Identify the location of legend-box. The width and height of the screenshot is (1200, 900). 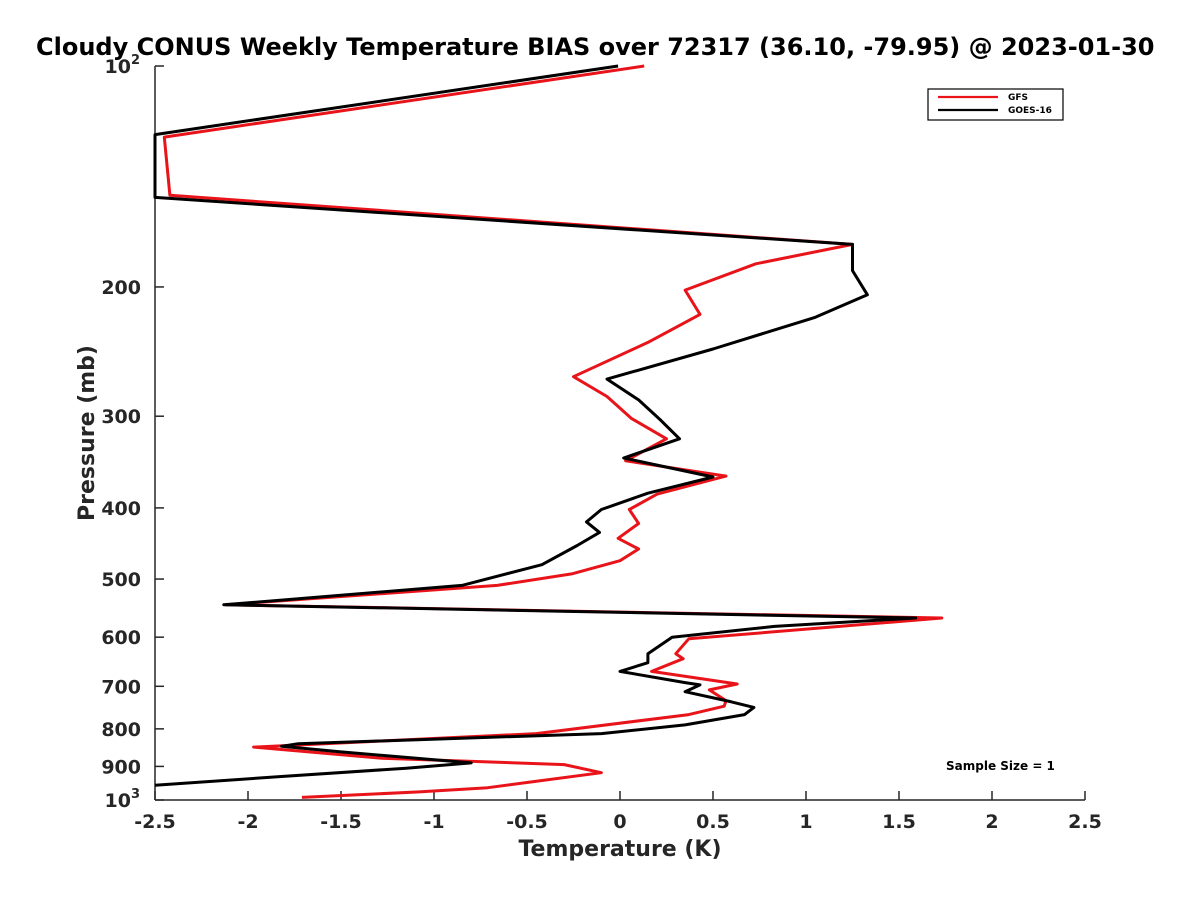
(995, 104).